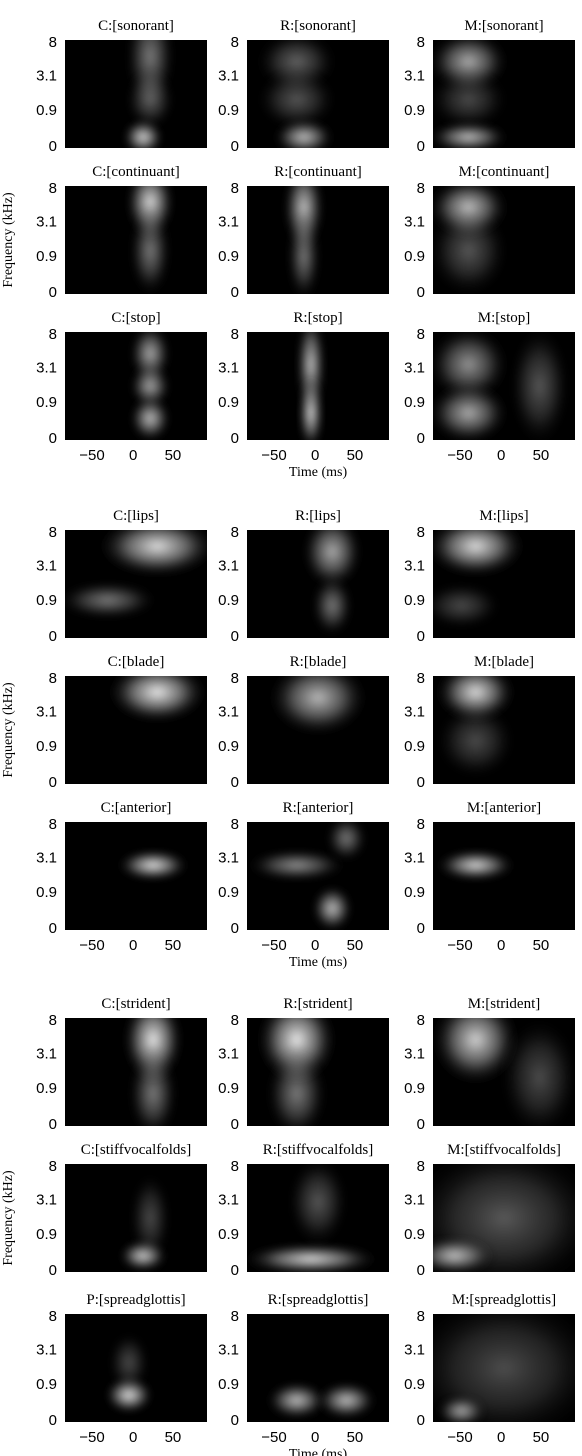 Image resolution: width=582 pixels, height=1456 pixels. Describe the element at coordinates (318, 662) in the screenshot. I see `panel-title: R:[blade]` at that location.